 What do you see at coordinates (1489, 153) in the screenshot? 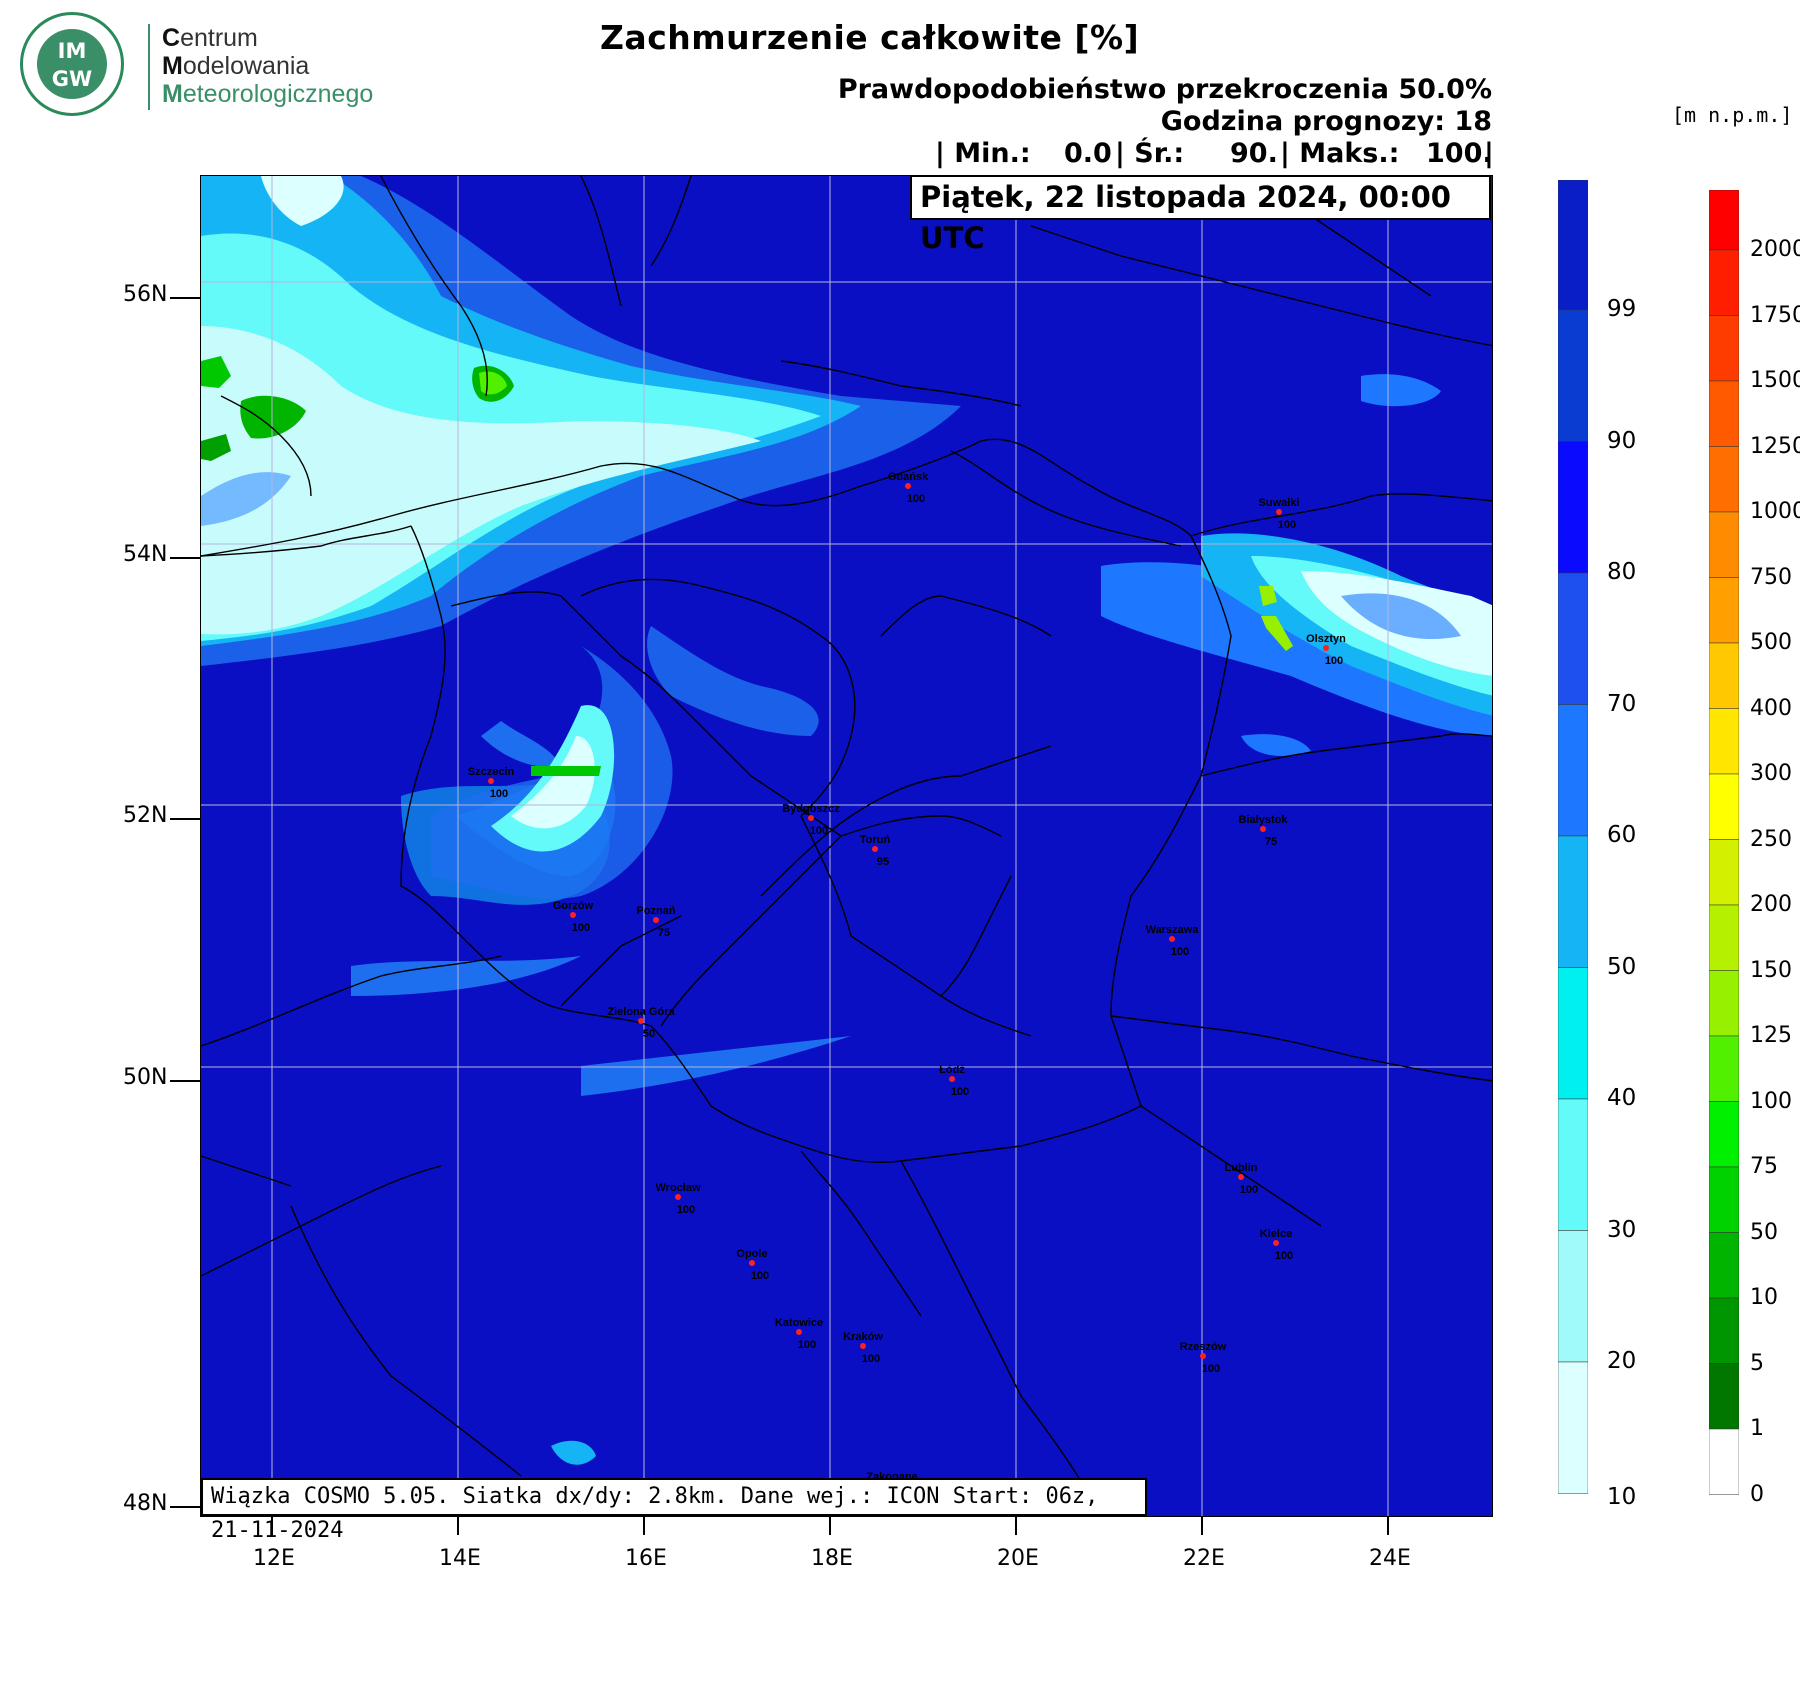
I see `stat-end-bar: |` at bounding box center [1489, 153].